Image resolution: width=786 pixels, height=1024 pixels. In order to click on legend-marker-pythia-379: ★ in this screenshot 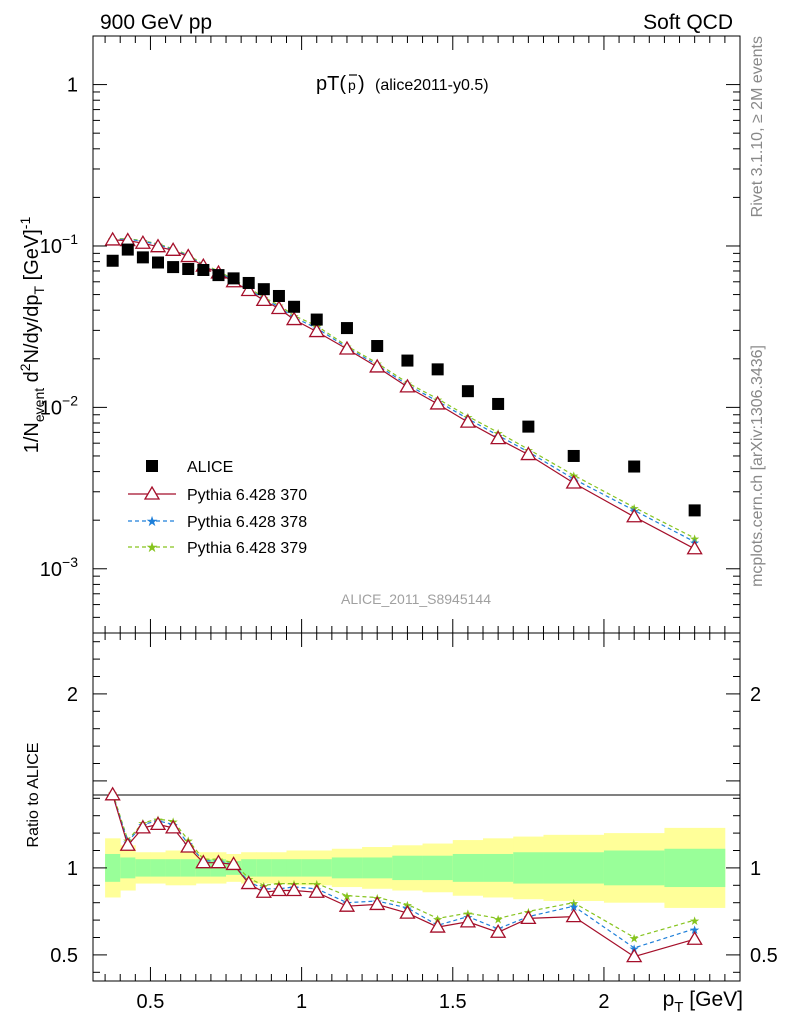, I will do `click(152, 547)`.